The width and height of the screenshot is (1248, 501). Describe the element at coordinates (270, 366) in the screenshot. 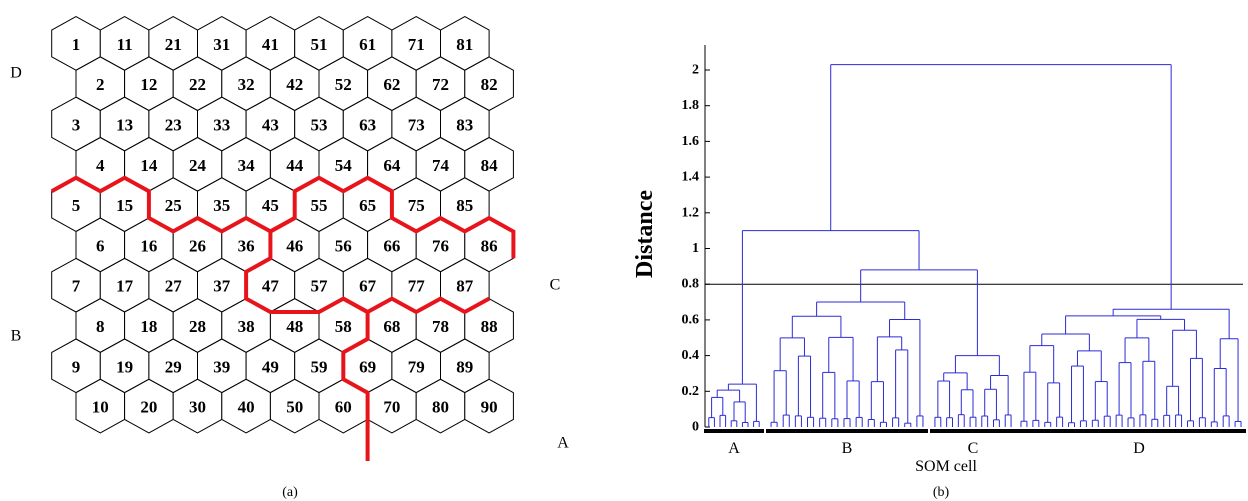

I see `cell-number: 49` at that location.